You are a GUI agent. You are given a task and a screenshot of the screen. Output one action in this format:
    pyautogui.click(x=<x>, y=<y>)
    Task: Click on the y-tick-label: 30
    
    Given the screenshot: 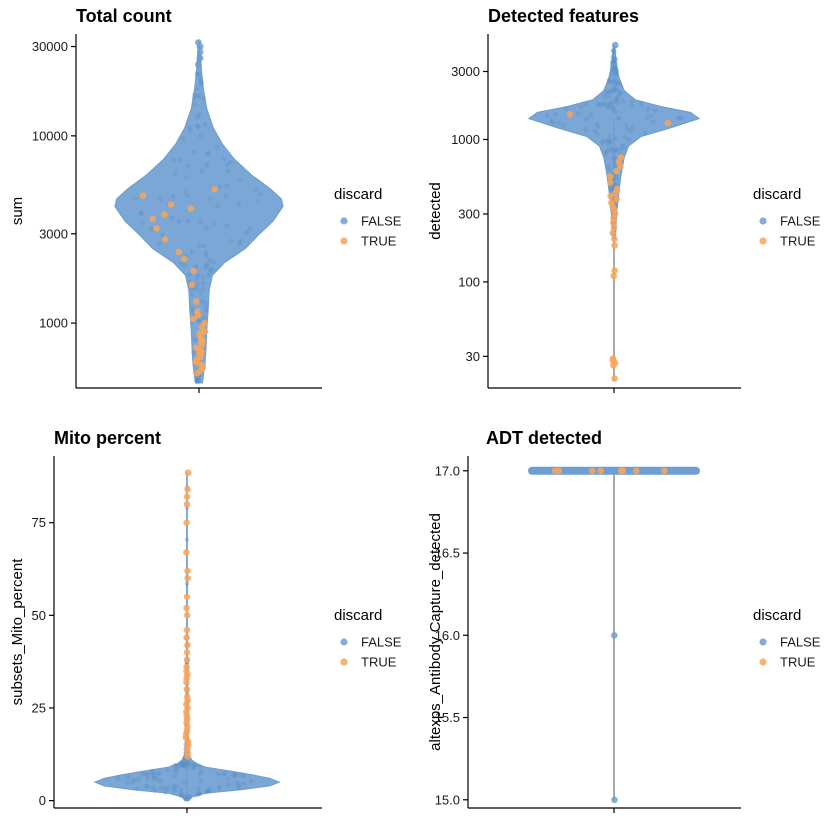 What is the action you would take?
    pyautogui.click(x=473, y=356)
    